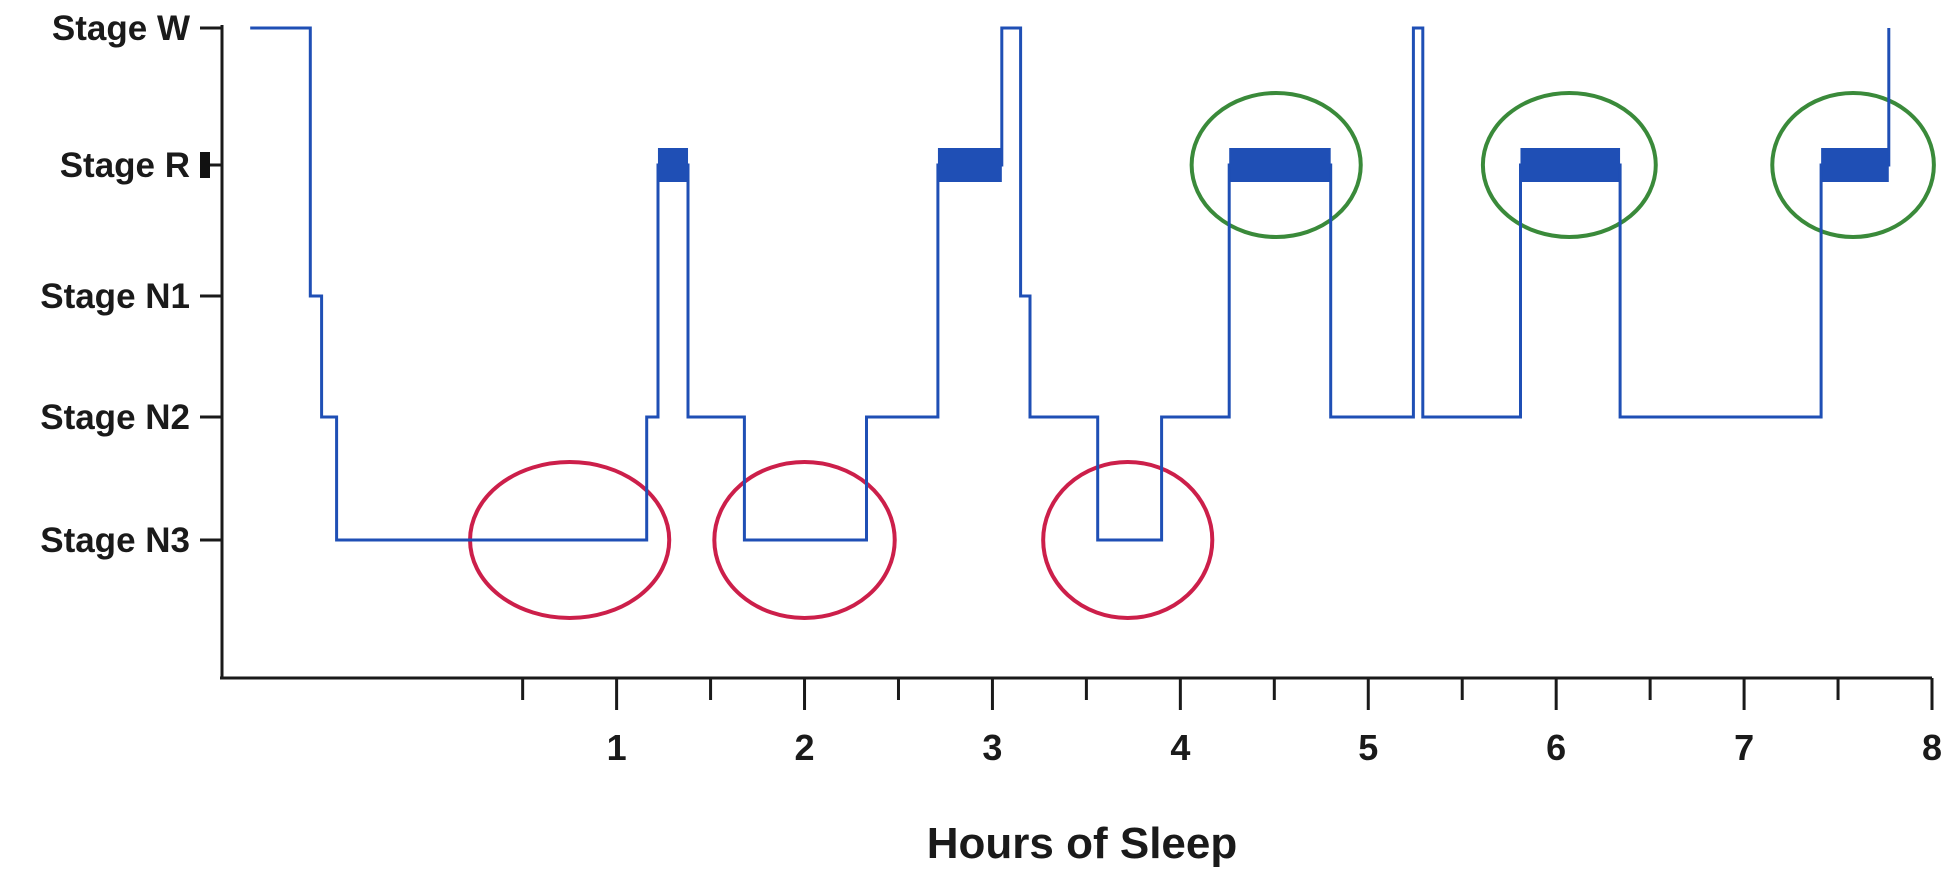 This screenshot has width=1941, height=871. Describe the element at coordinates (125, 165) in the screenshot. I see `stage-label: Stage R` at that location.